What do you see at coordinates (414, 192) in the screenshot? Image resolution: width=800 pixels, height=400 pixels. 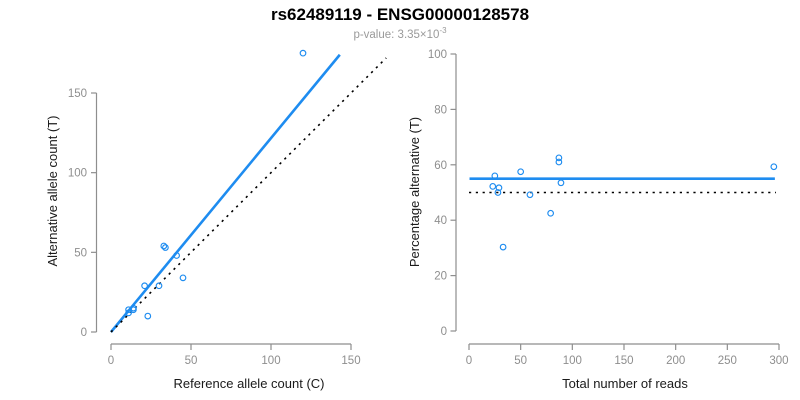 I see `y-axis-title: Percentage alternative (T)` at bounding box center [414, 192].